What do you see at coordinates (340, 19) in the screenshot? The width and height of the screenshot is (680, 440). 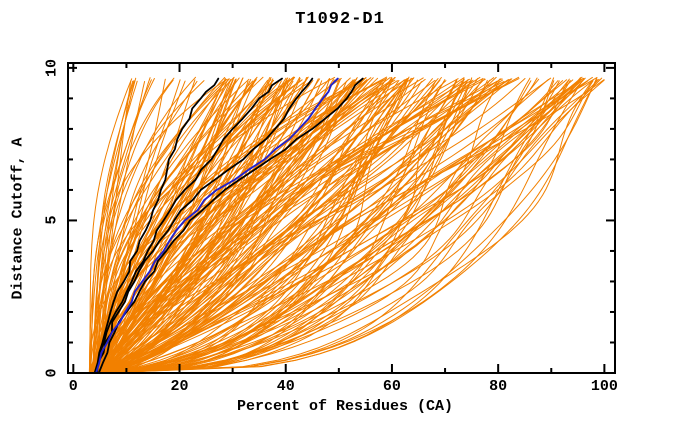 I see `page-title: T1092-D1` at bounding box center [340, 19].